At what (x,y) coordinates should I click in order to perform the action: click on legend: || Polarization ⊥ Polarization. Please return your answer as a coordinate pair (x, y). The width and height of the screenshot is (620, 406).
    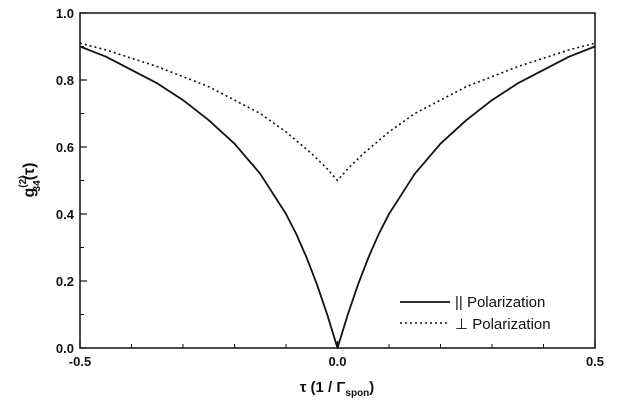
    Looking at the image, I should click on (475, 313).